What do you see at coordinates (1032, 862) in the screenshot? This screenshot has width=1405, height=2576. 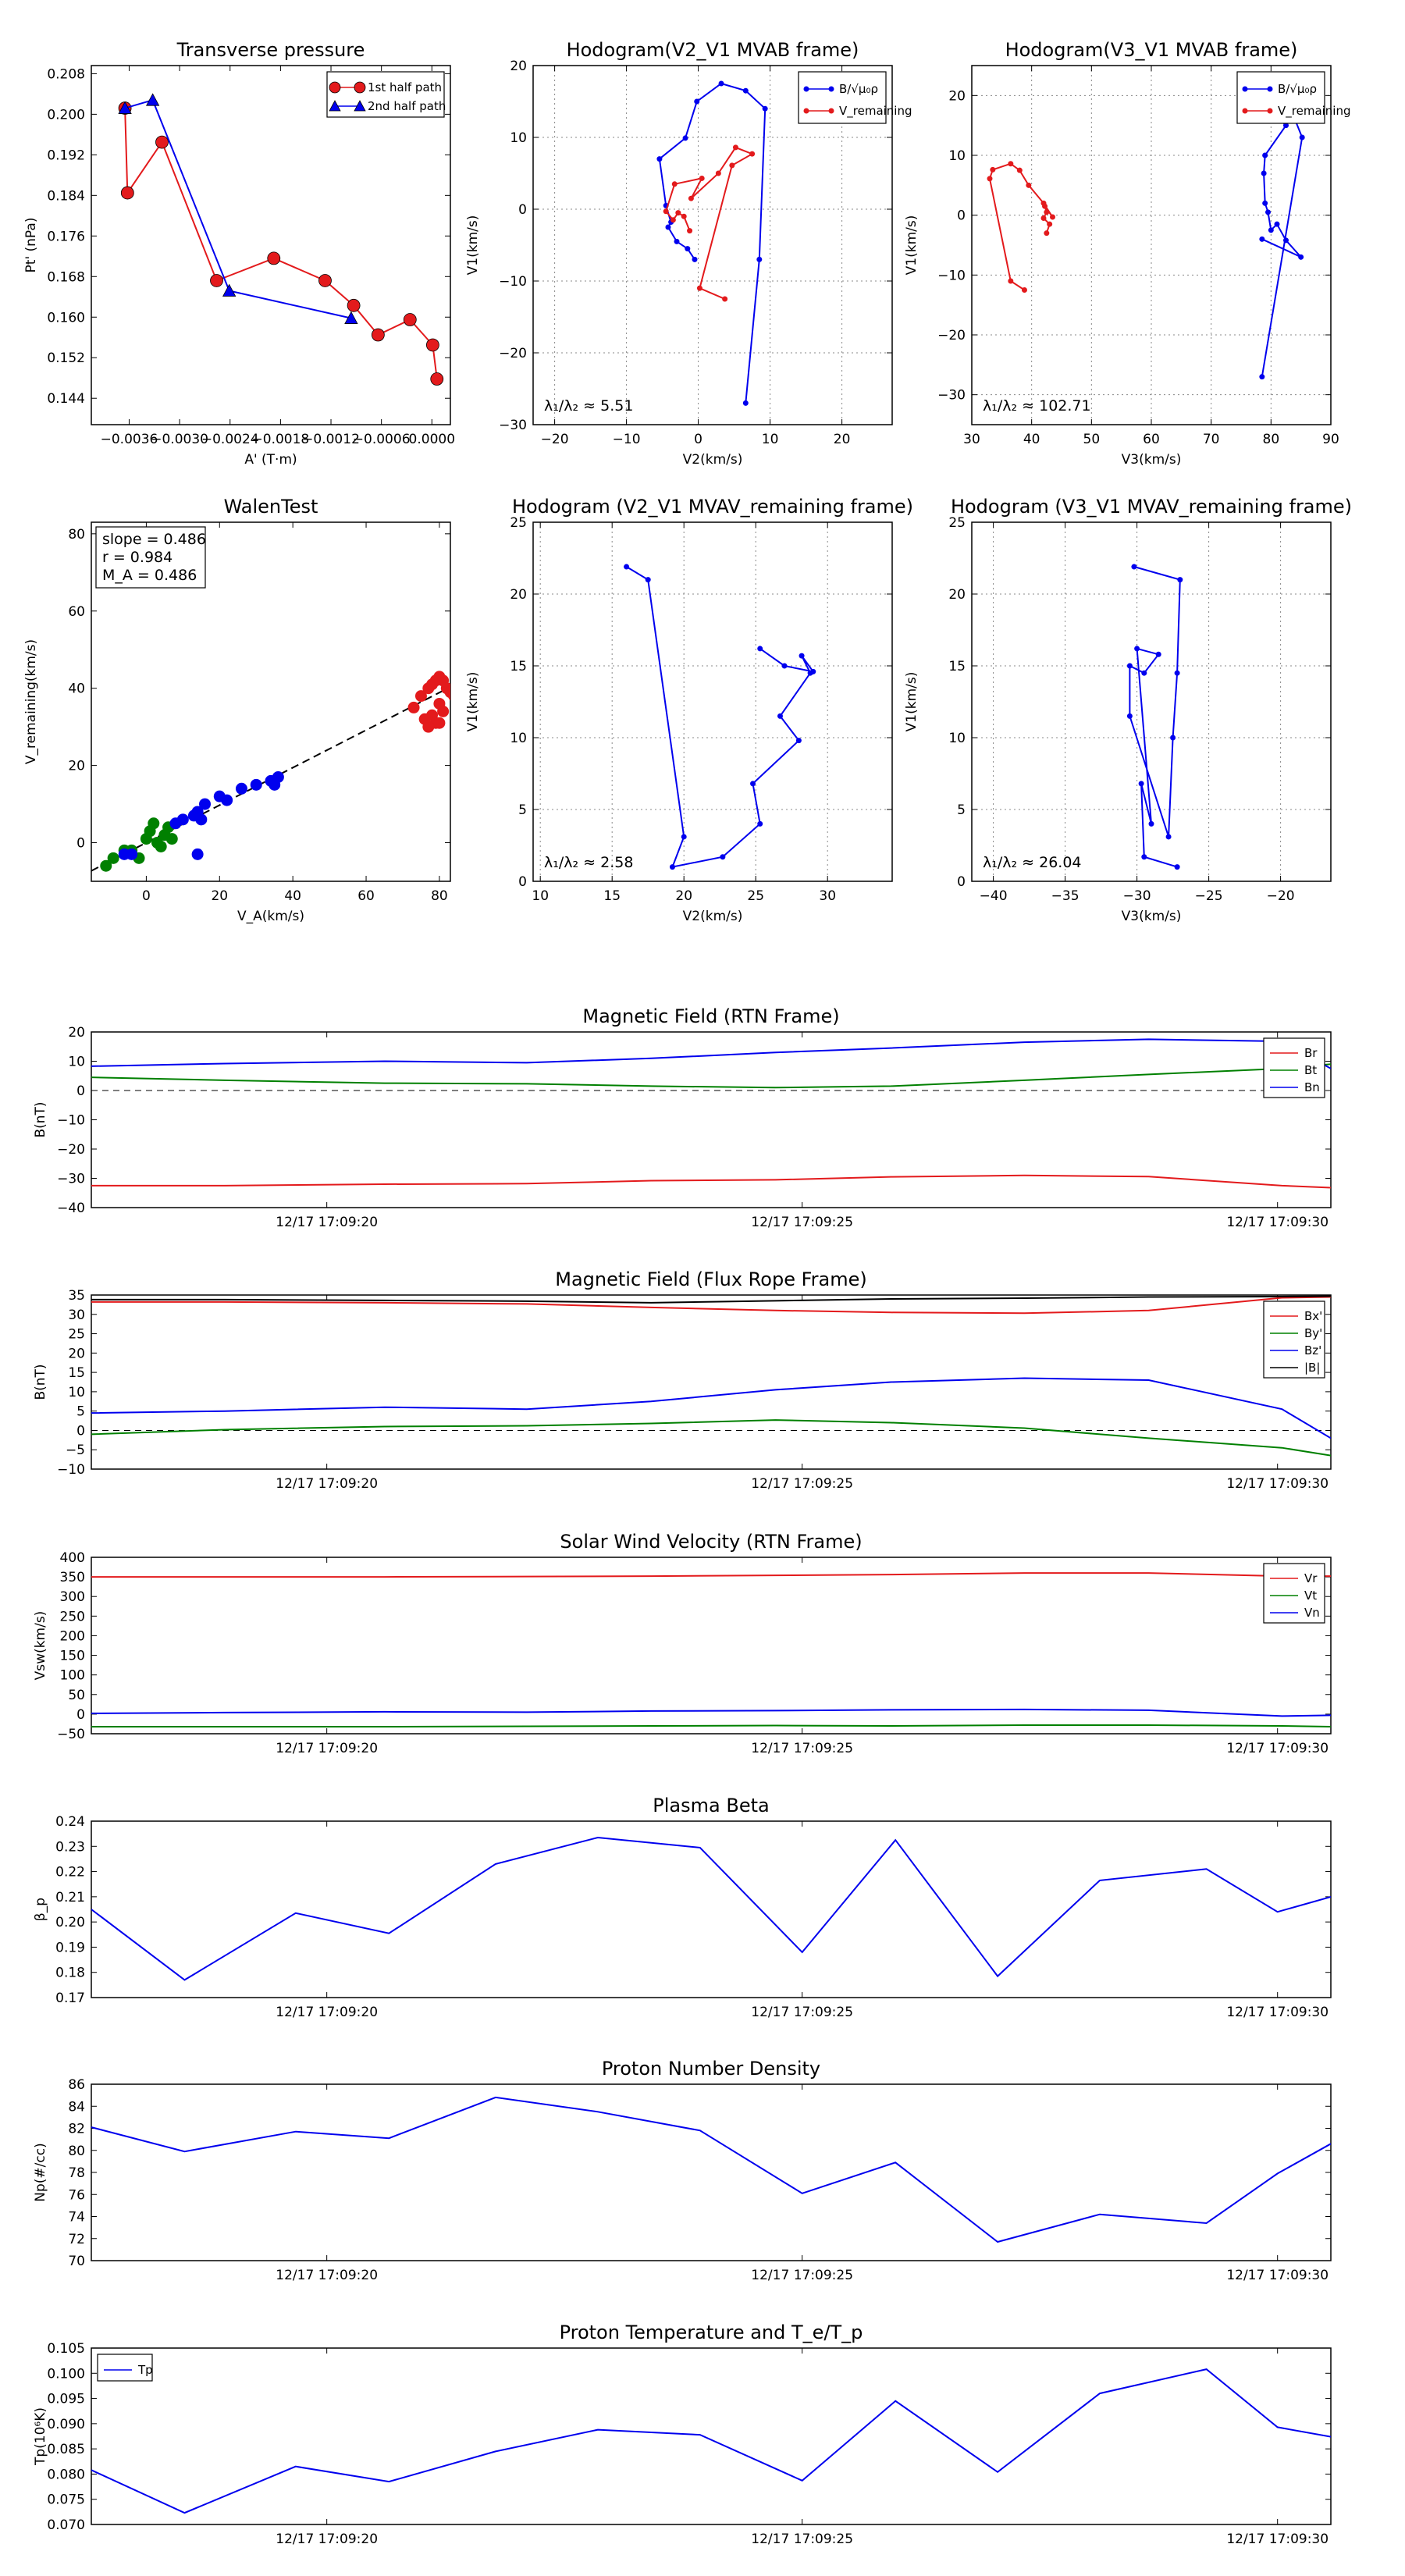 I see `ratio-annotation: λ₁/λ₂ ≈ 26.04` at bounding box center [1032, 862].